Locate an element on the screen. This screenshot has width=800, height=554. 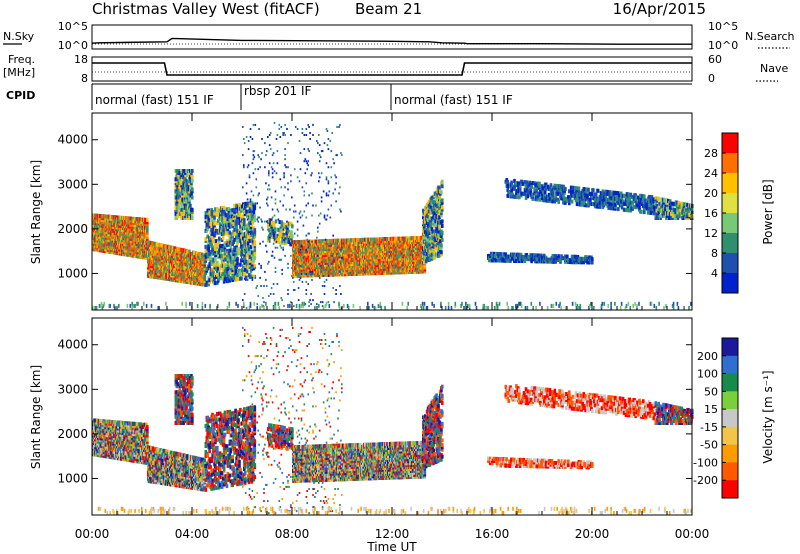
freq-label: Freq. is located at coordinates (21, 59).